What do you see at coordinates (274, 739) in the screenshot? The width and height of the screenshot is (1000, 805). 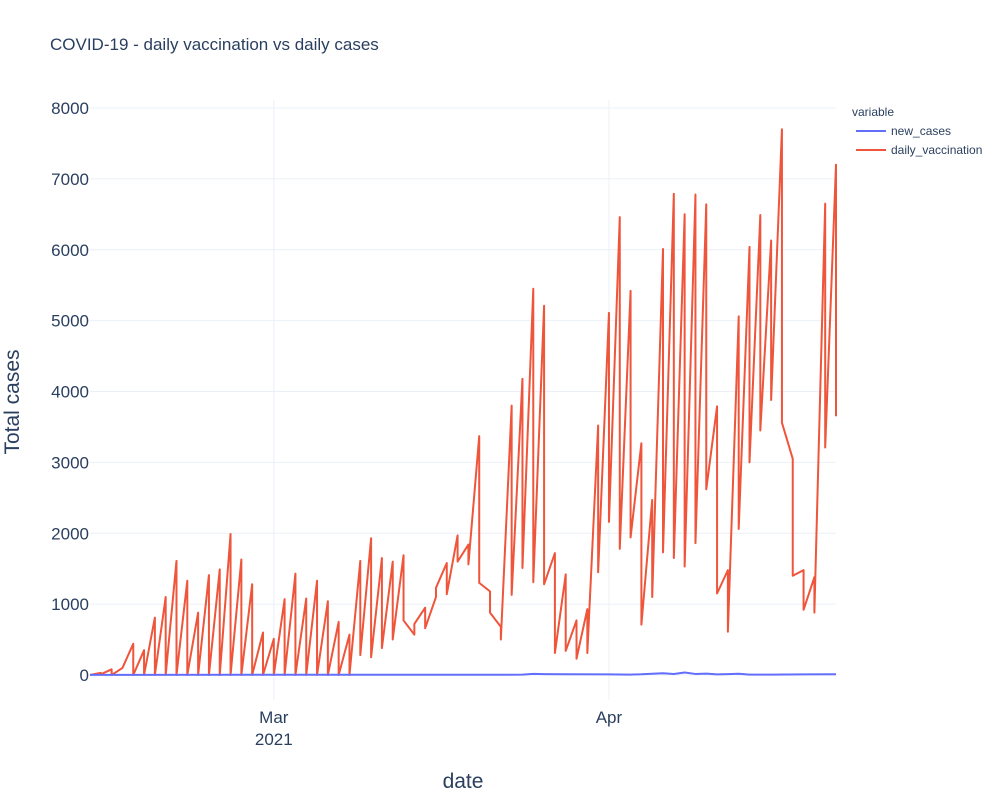 I see `x-tick-sublabel: 2021` at bounding box center [274, 739].